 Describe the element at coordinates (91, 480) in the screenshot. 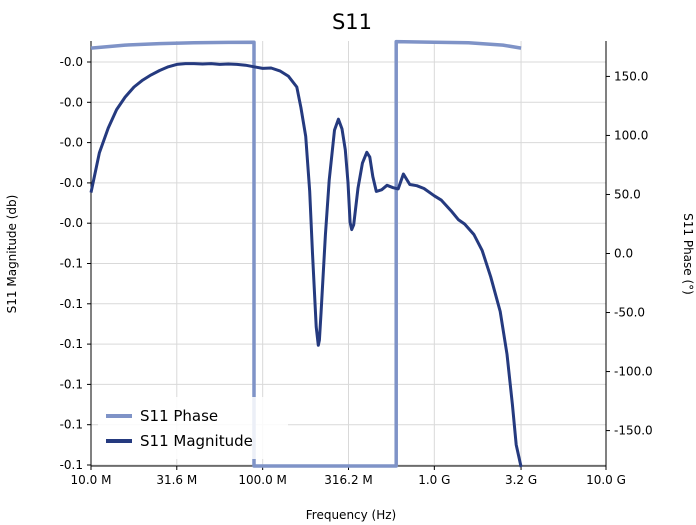

I see `x-tick-label: 10.0 M` at that location.